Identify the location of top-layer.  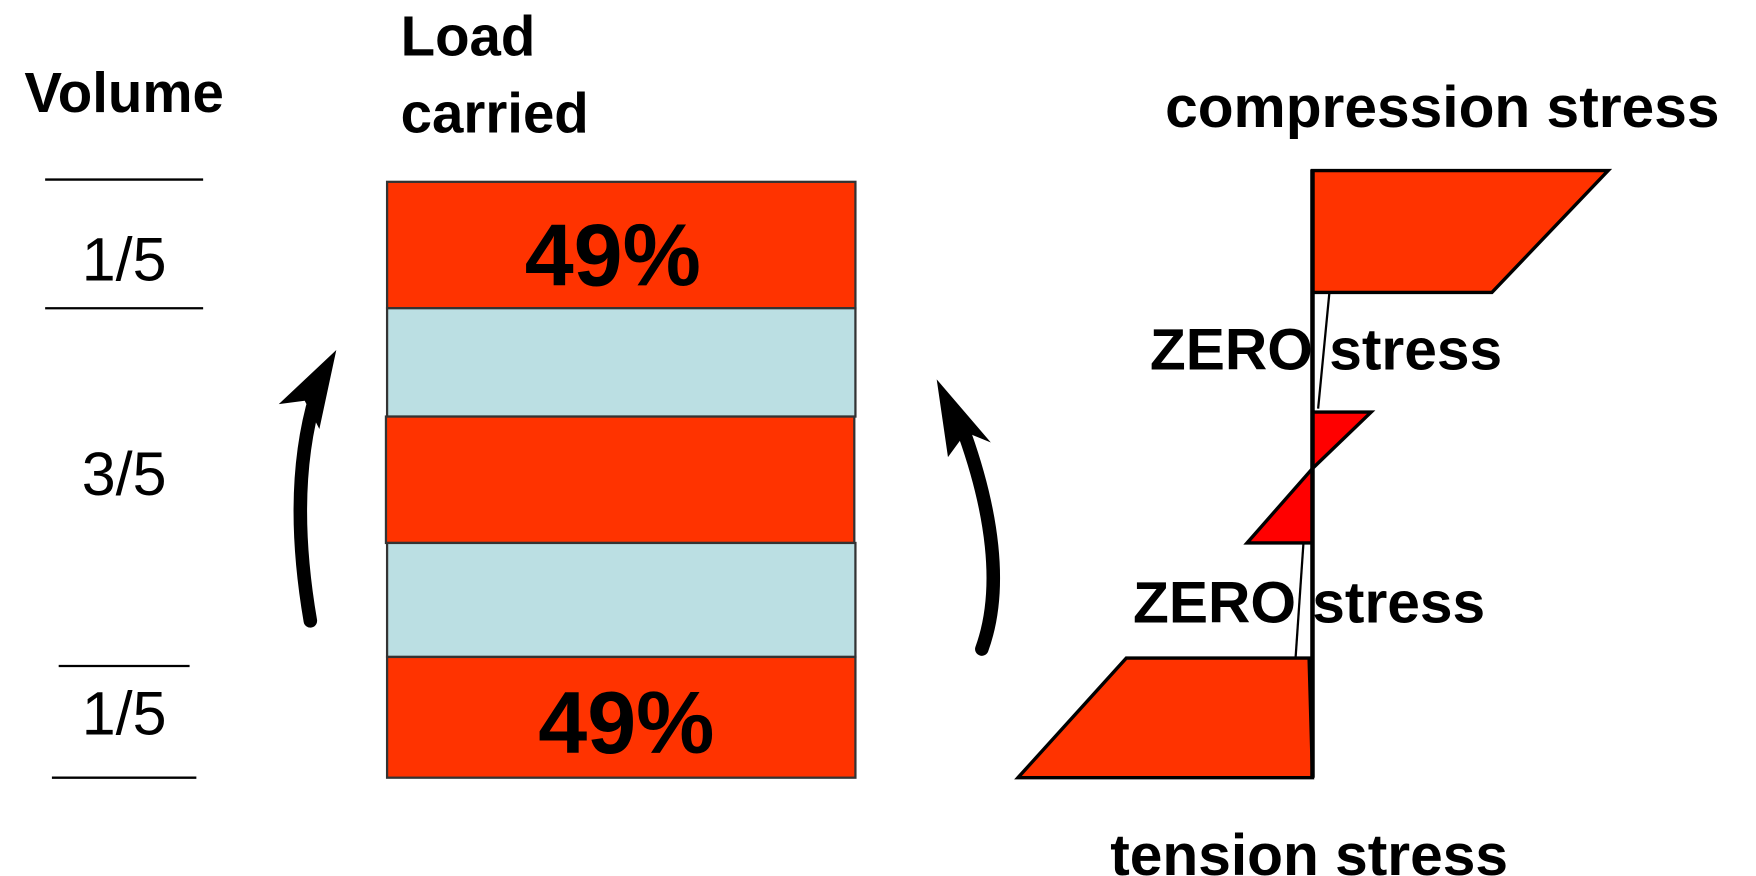
(621, 245).